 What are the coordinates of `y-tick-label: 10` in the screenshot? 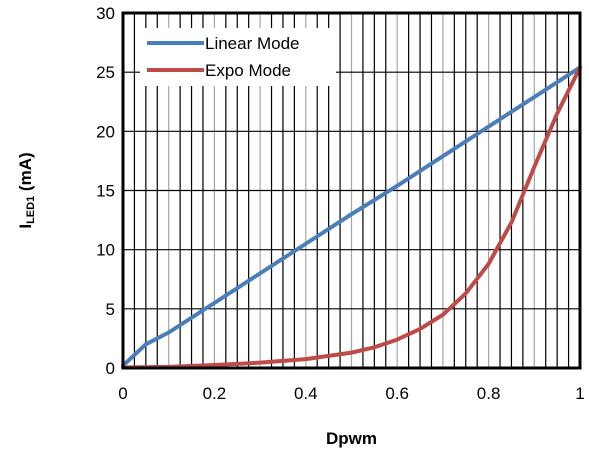 It's located at (105, 250).